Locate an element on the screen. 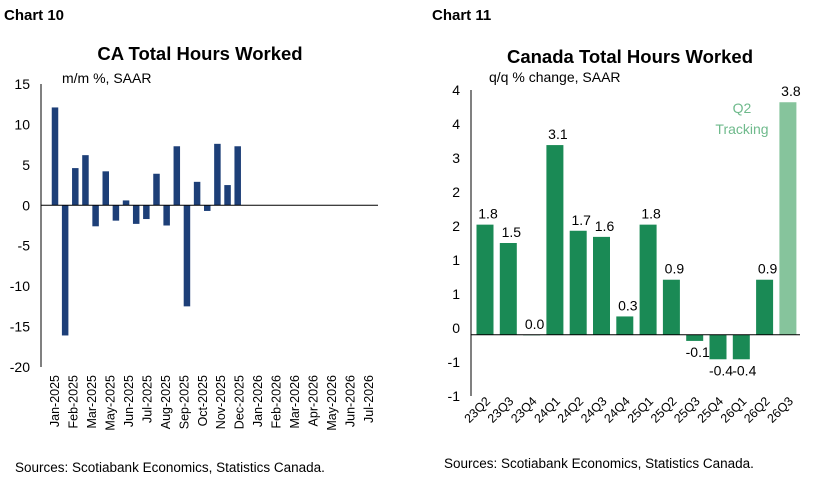 Image resolution: width=828 pixels, height=488 pixels. right-x-tick-label: 26Q1 is located at coordinates (734, 410).